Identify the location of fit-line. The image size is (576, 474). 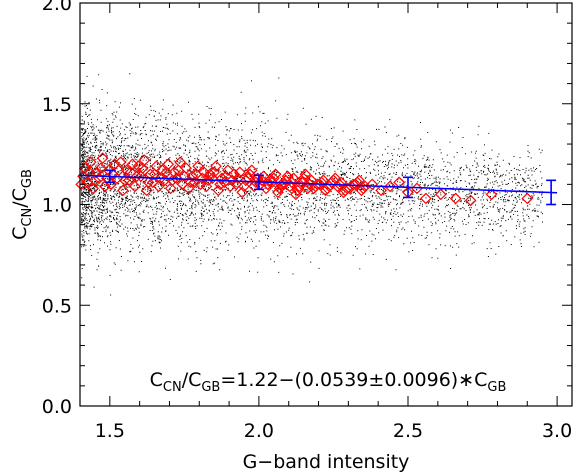
(318, 184).